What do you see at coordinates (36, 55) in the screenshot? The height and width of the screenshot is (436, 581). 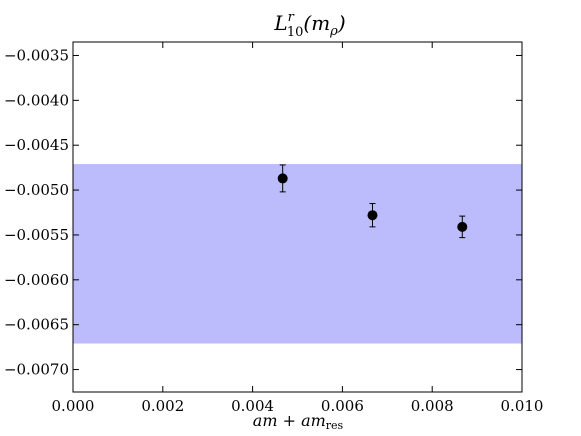 I see `y-tick-label: −0.0035` at bounding box center [36, 55].